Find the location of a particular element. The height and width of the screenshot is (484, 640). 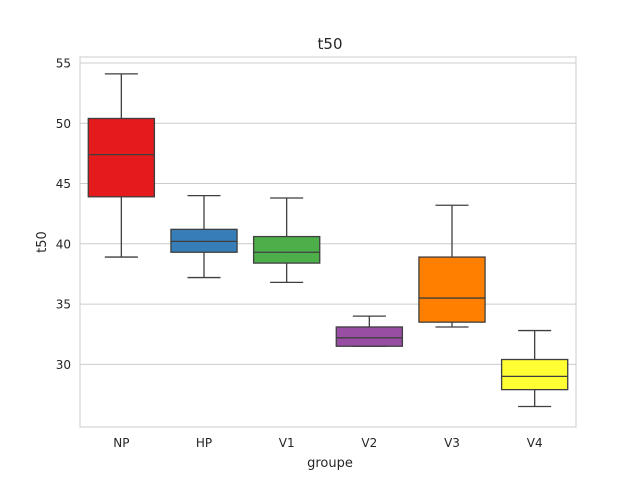

x-axis-label: groupe is located at coordinates (330, 463).